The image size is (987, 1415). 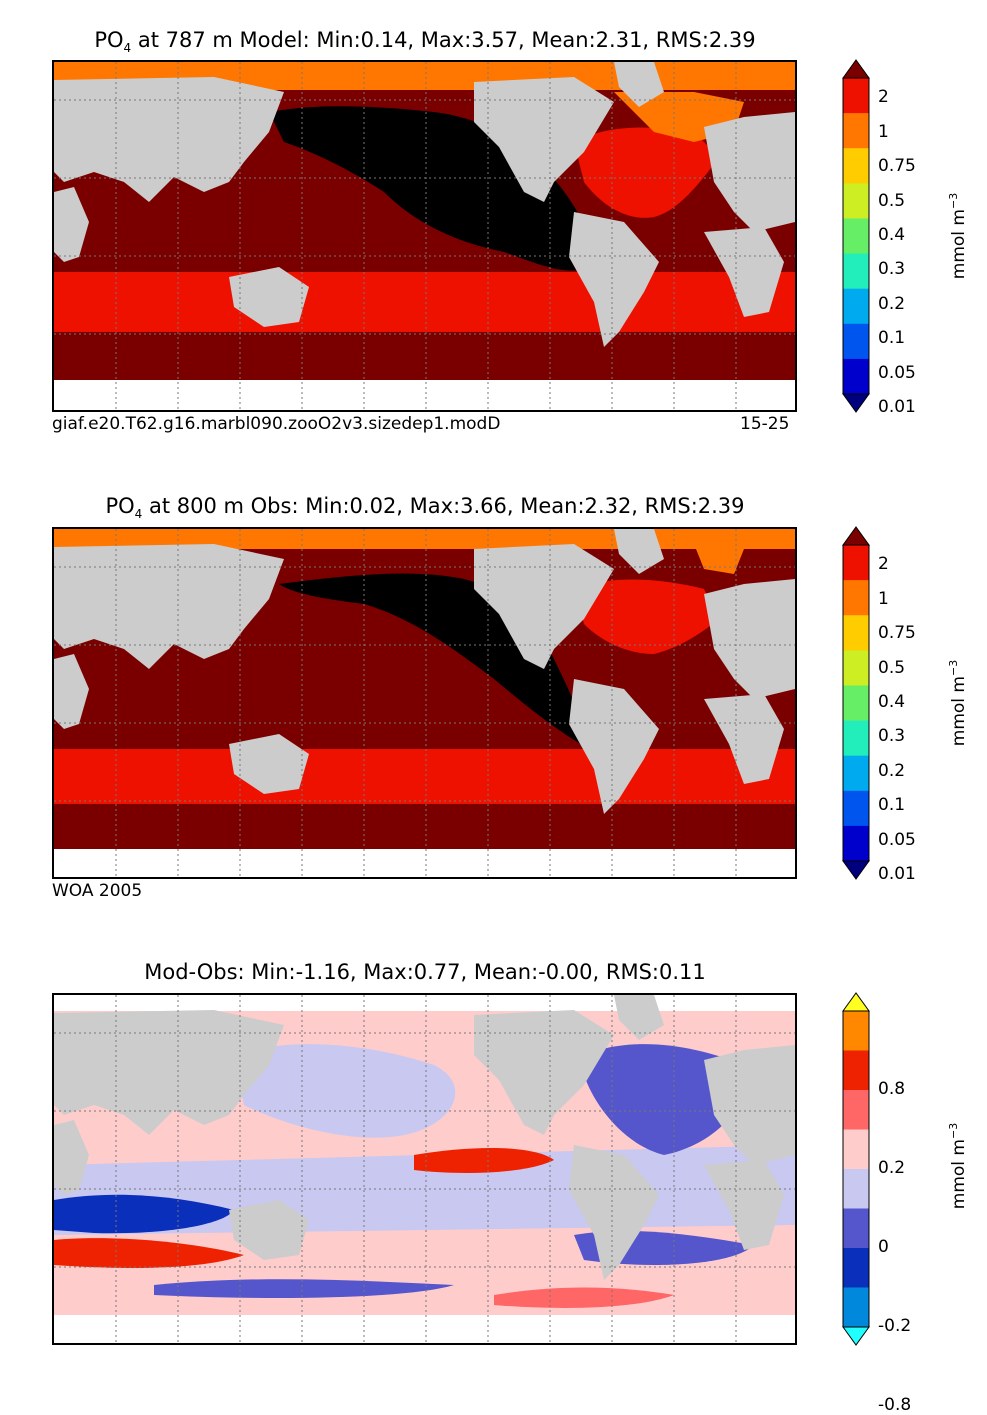 What do you see at coordinates (97, 891) in the screenshot?
I see `panel2-footer-left: WOA 2005` at bounding box center [97, 891].